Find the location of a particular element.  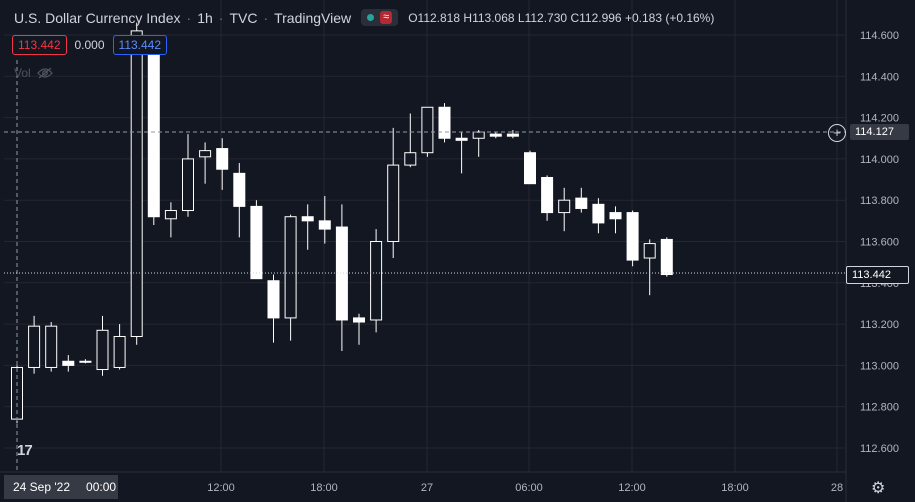

time-axis: 12:00 18:00 27 06:00 12:00 18:00 28 is located at coordinates (423, 482).